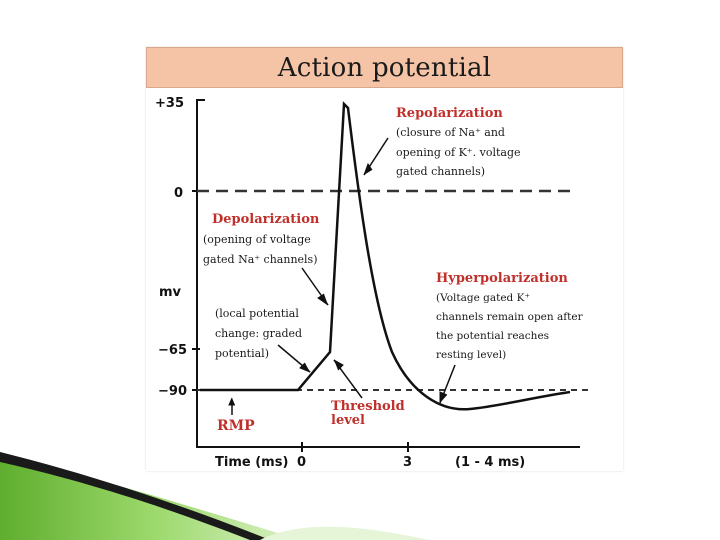 This screenshot has width=720, height=540. I want to click on hyperpolarization-arrowhead, so click(443, 397).